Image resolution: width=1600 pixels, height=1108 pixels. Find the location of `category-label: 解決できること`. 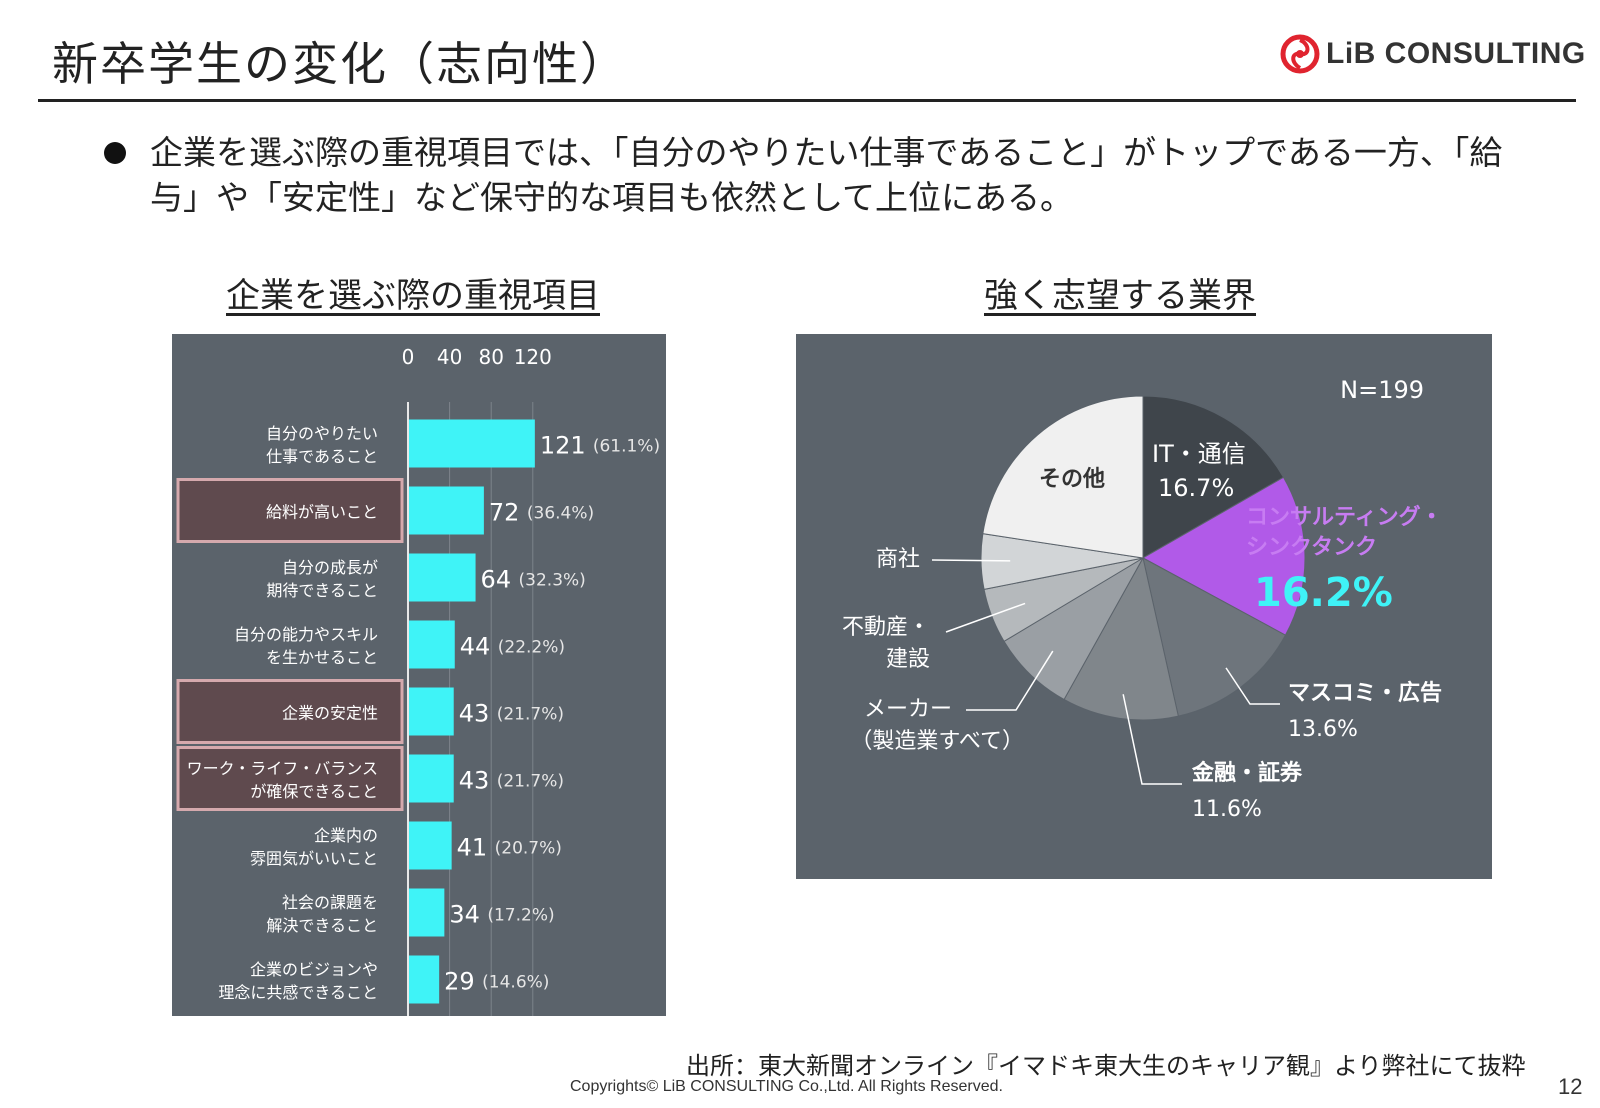

category-label: 解決できること is located at coordinates (322, 925).